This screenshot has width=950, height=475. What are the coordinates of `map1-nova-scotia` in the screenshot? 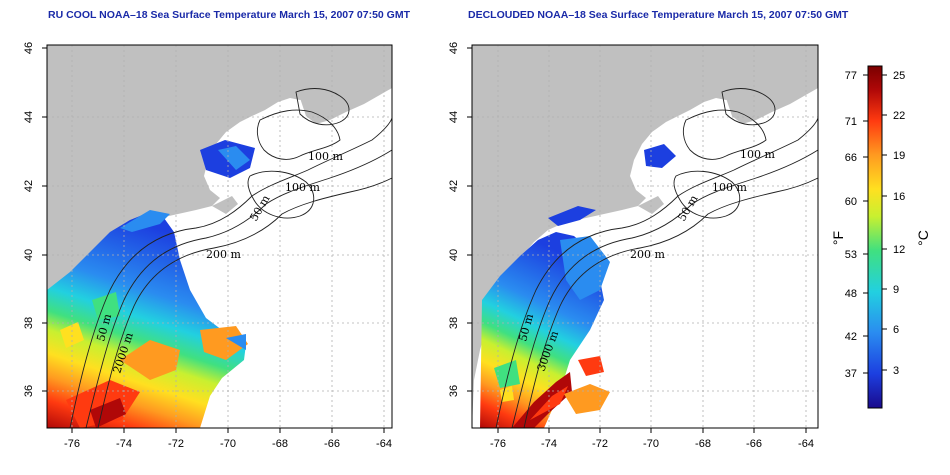 It's located at (346, 91).